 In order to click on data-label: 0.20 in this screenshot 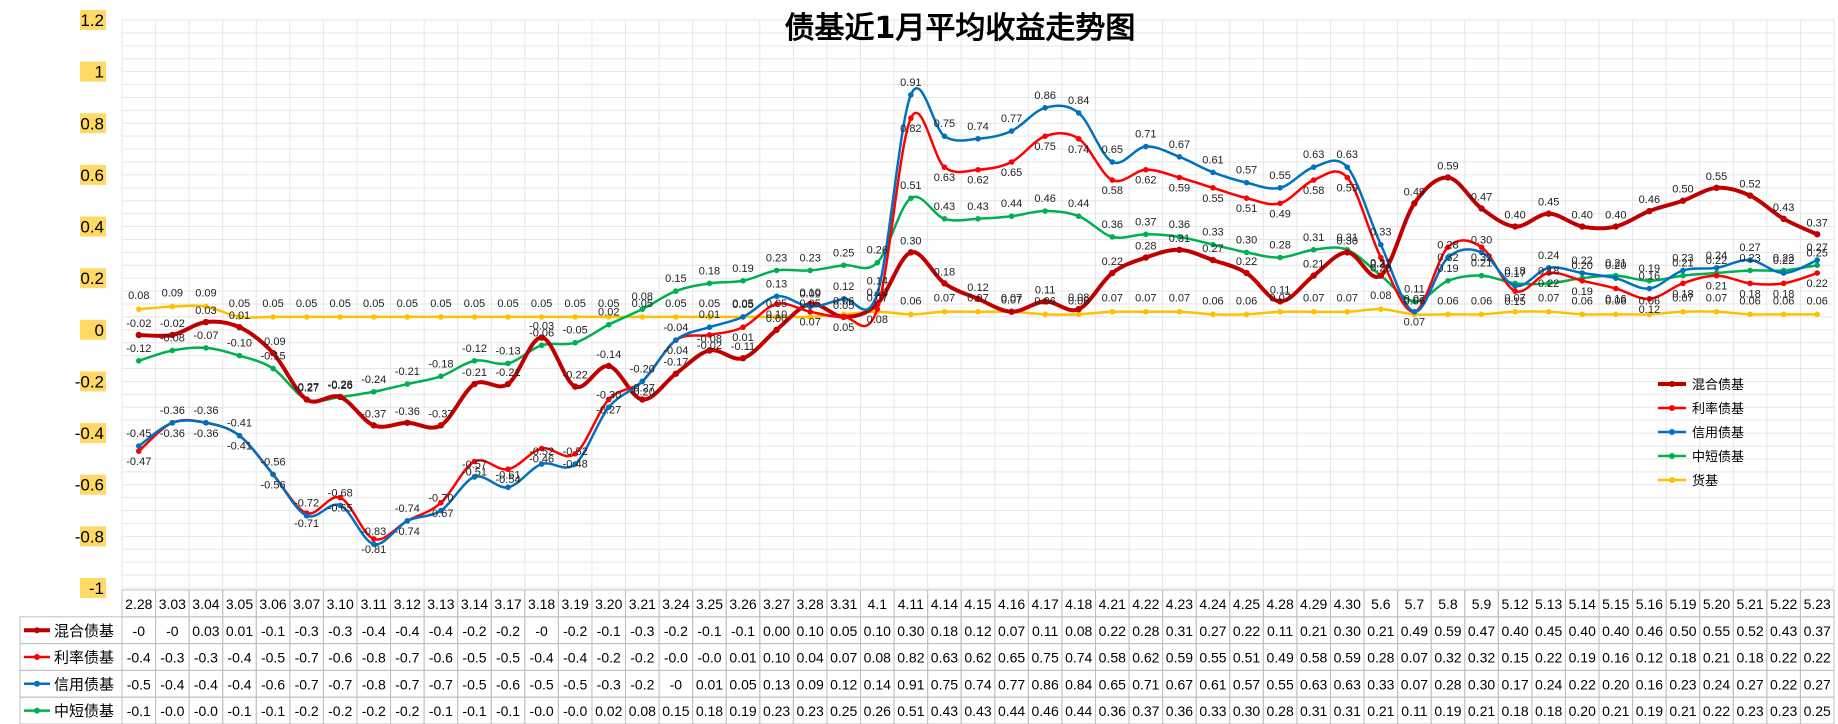, I will do `click(1615, 266)`.